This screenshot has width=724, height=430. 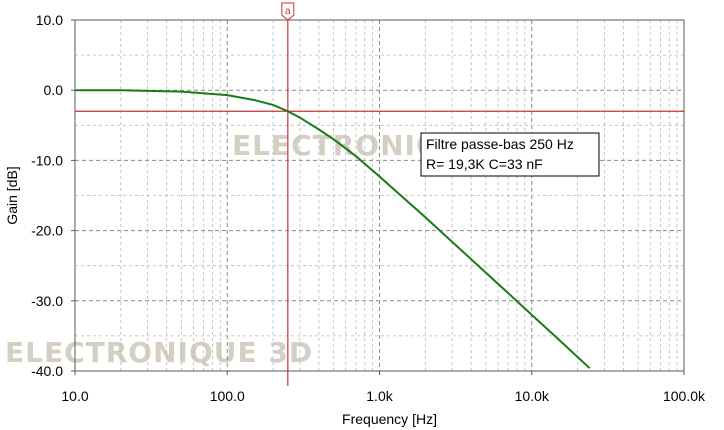 I want to click on watermark-text: ELECTRONIQUE 3D, so click(x=159, y=352).